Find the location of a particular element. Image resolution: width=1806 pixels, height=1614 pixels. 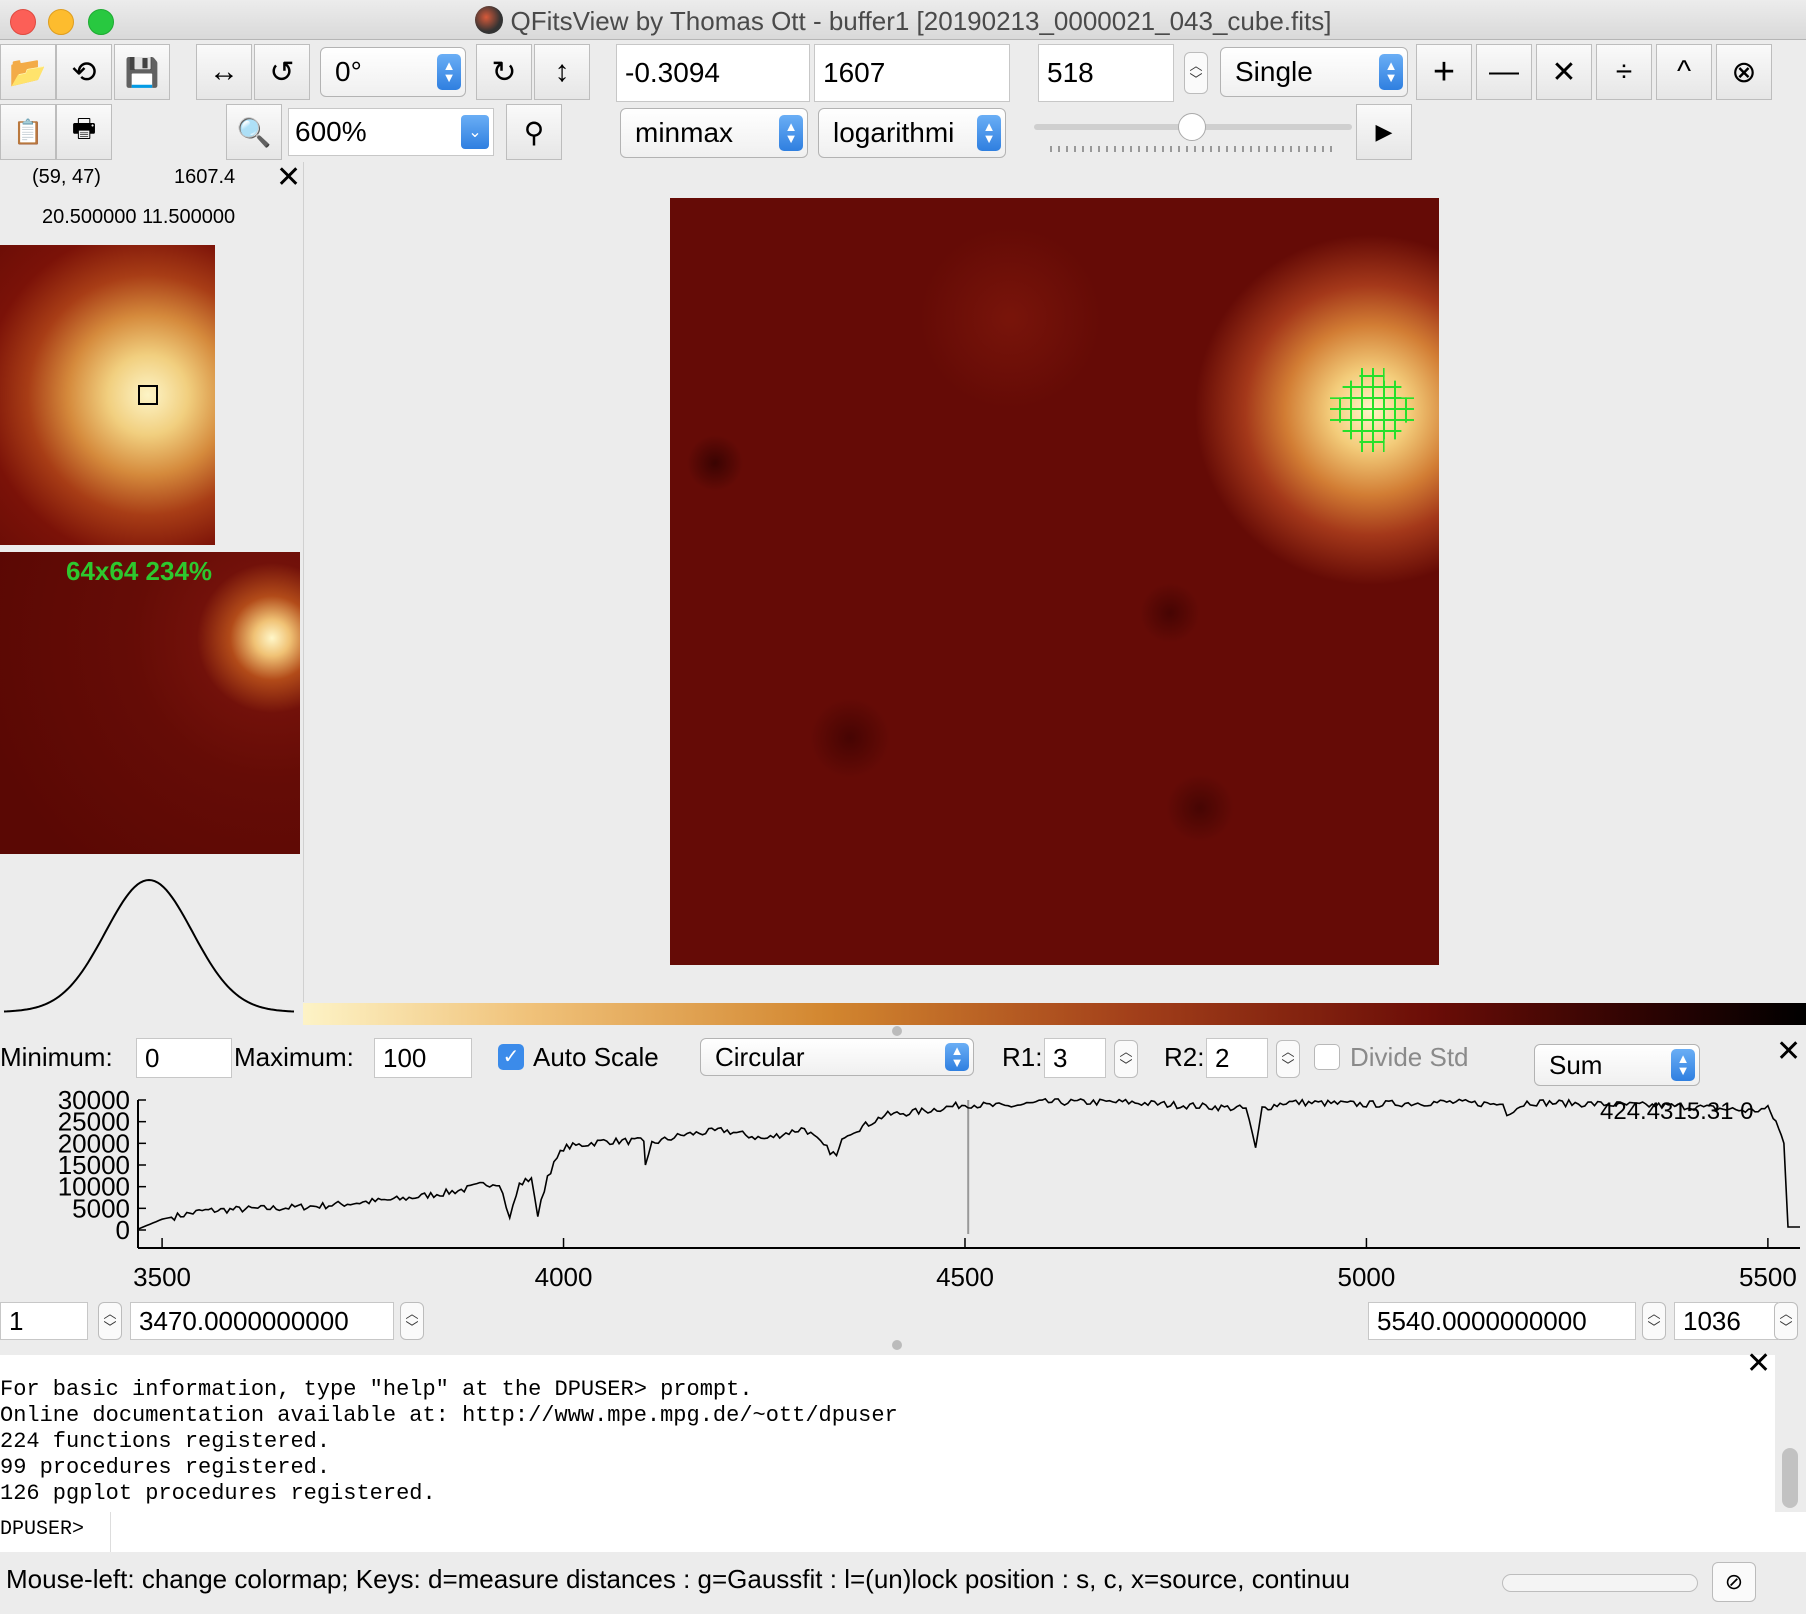

rotation-value: 0° is located at coordinates (348, 71).